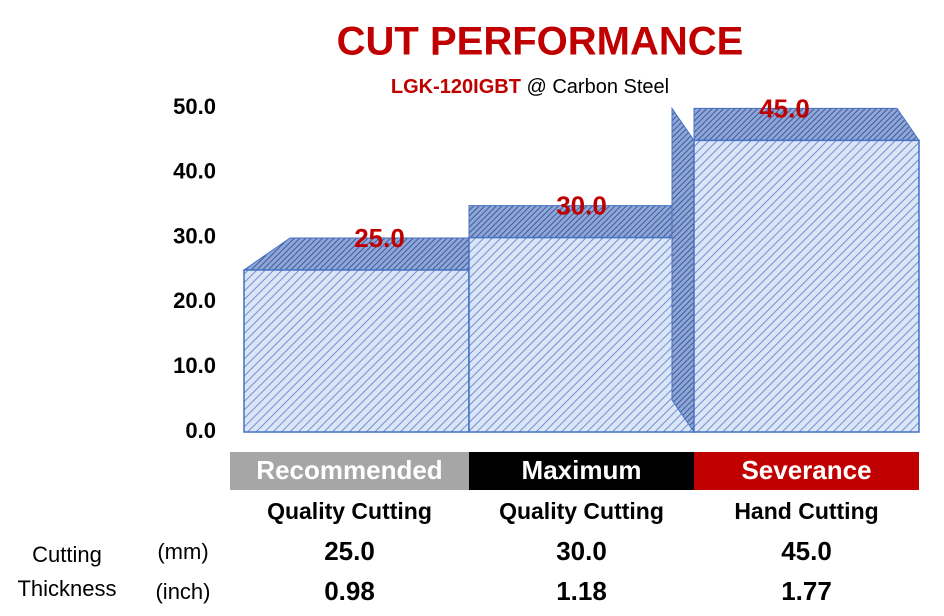  Describe the element at coordinates (182, 551) in the screenshot. I see `unit-label: (mm)` at that location.